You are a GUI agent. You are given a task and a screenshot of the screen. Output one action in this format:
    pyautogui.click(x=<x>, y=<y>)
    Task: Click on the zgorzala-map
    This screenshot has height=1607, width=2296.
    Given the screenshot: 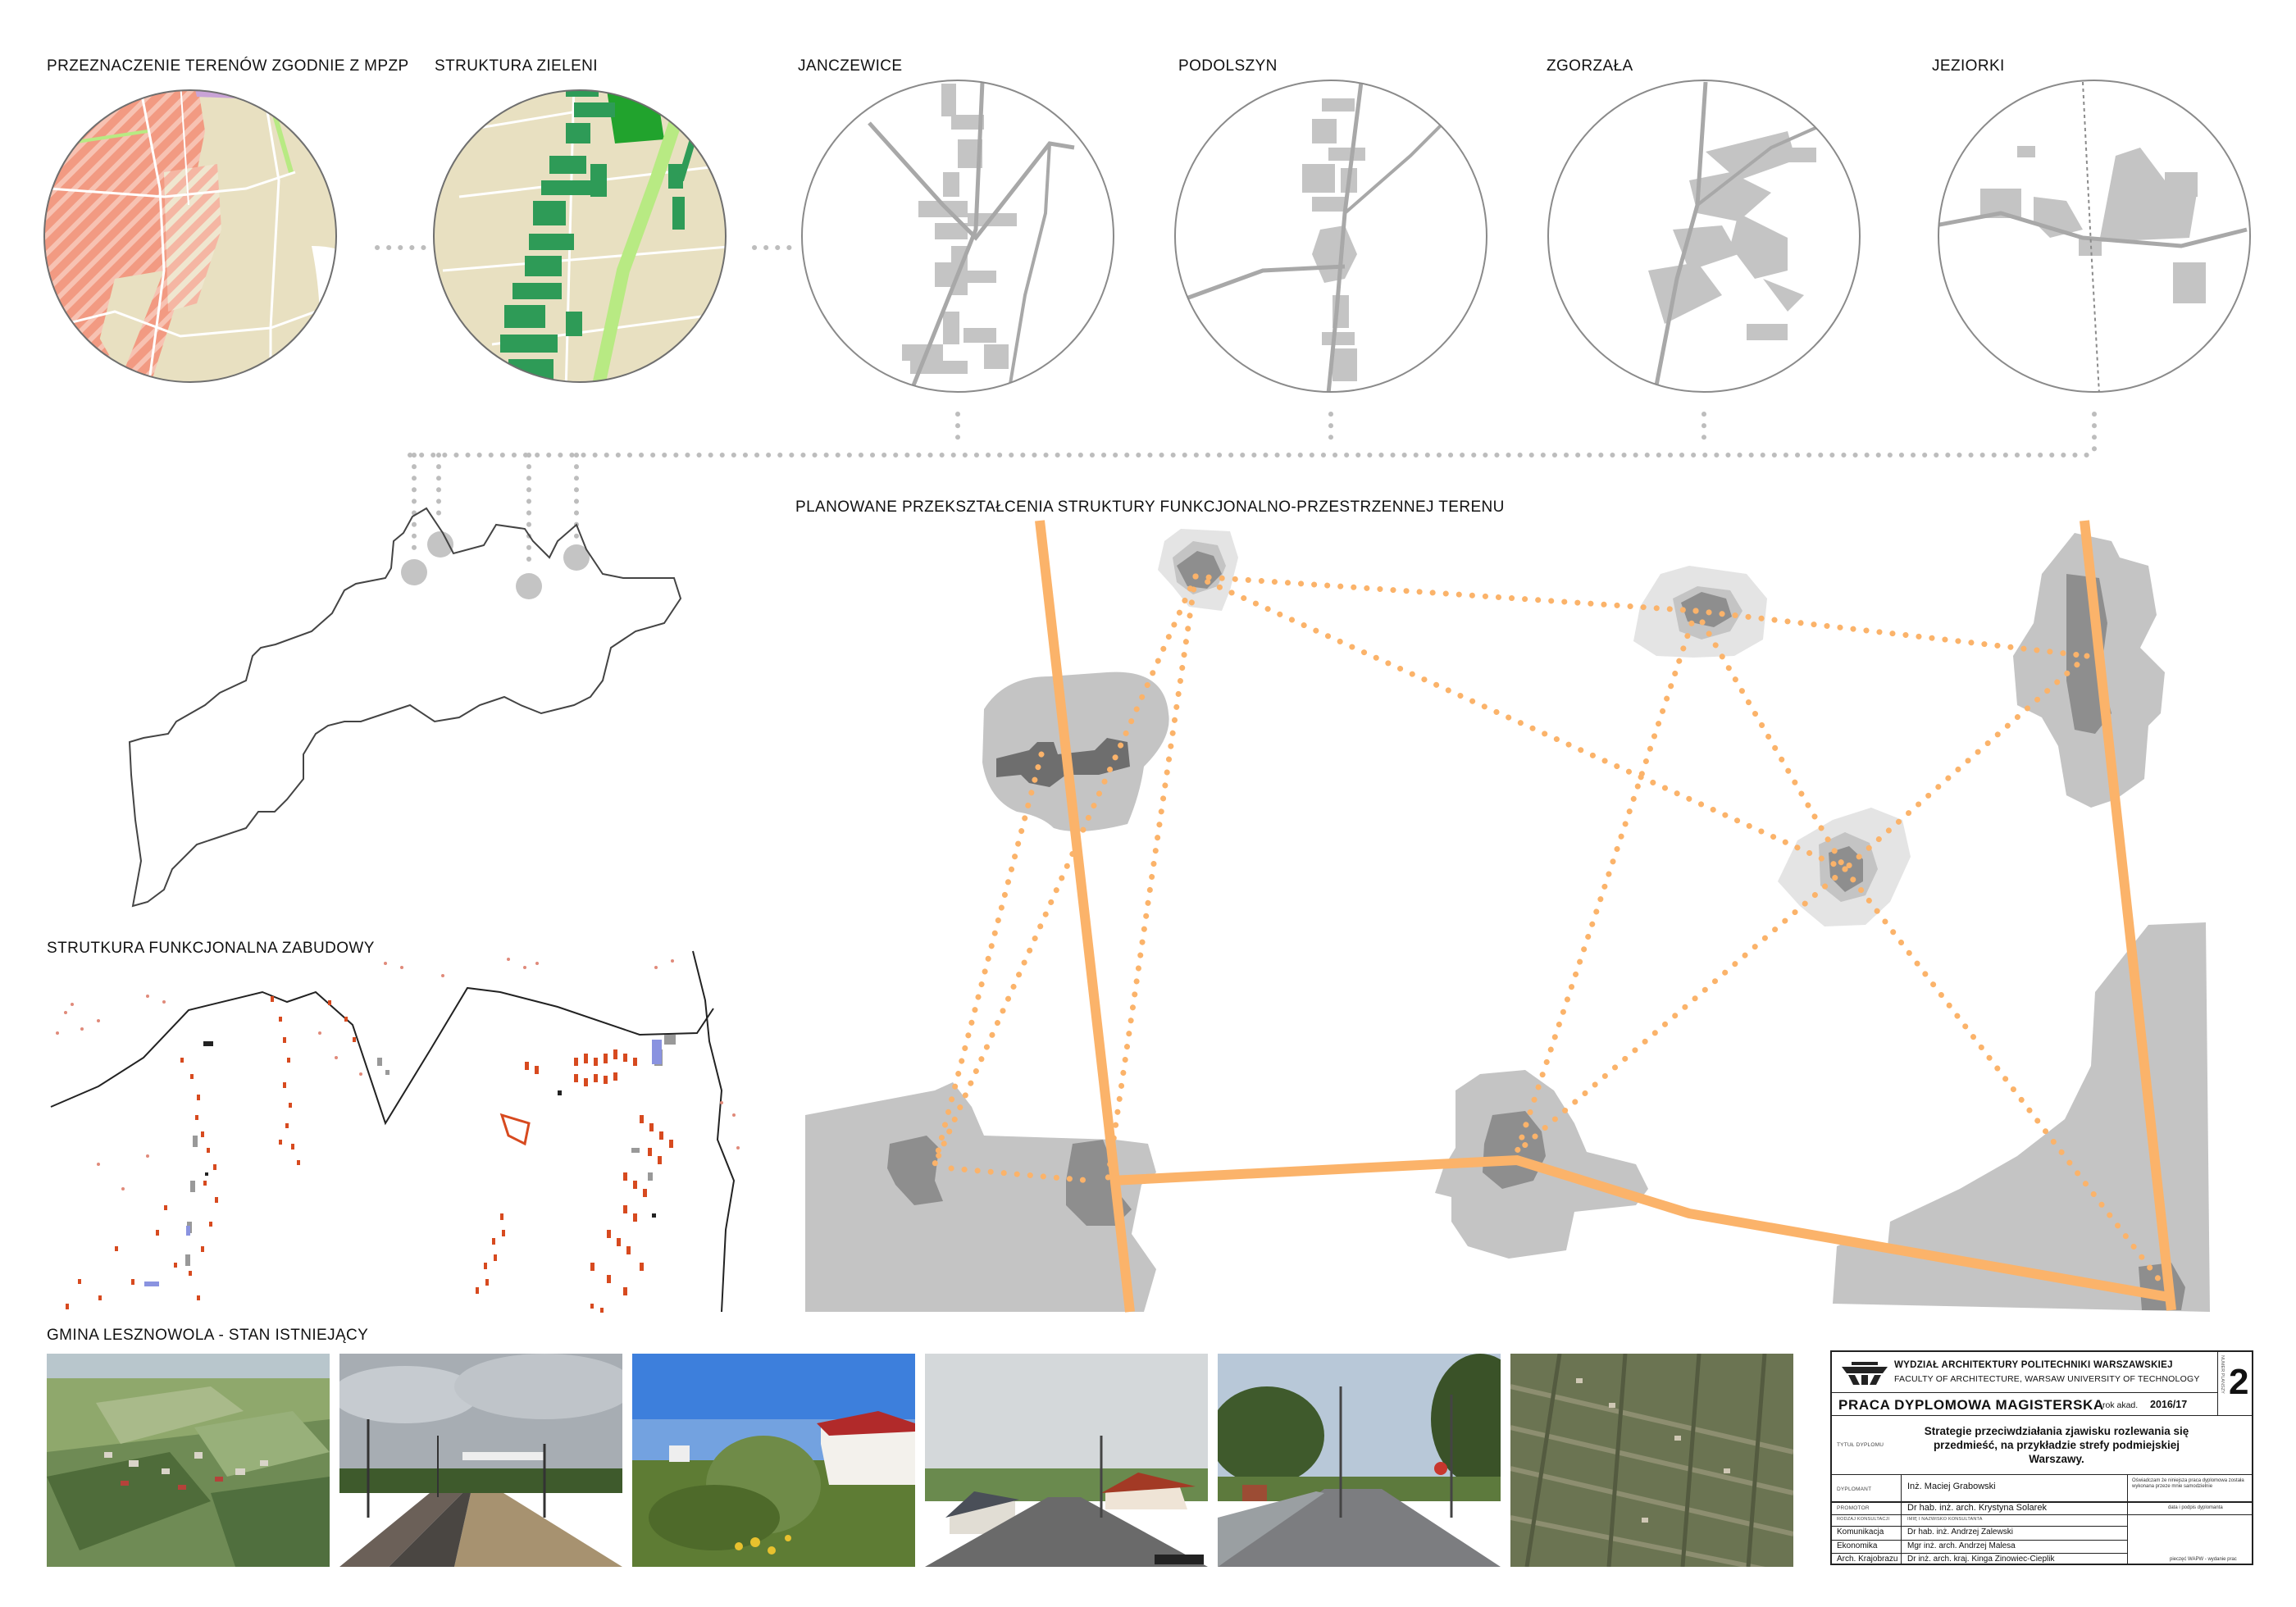 What is the action you would take?
    pyautogui.click(x=1747, y=233)
    